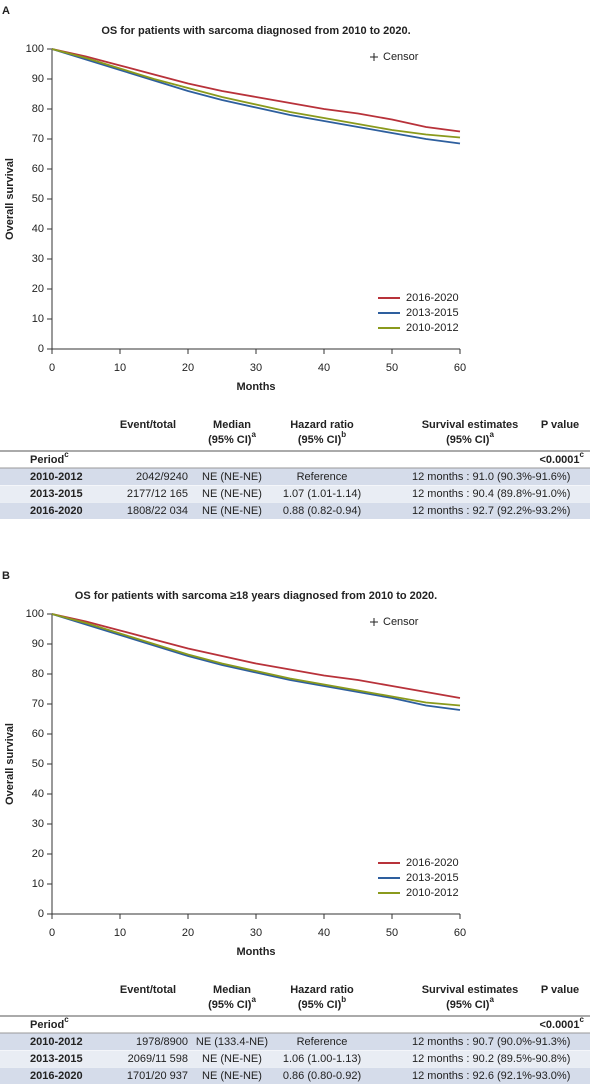 This screenshot has width=590, height=1085. What do you see at coordinates (432, 863) in the screenshot?
I see `legend-label: 2016-2020` at bounding box center [432, 863].